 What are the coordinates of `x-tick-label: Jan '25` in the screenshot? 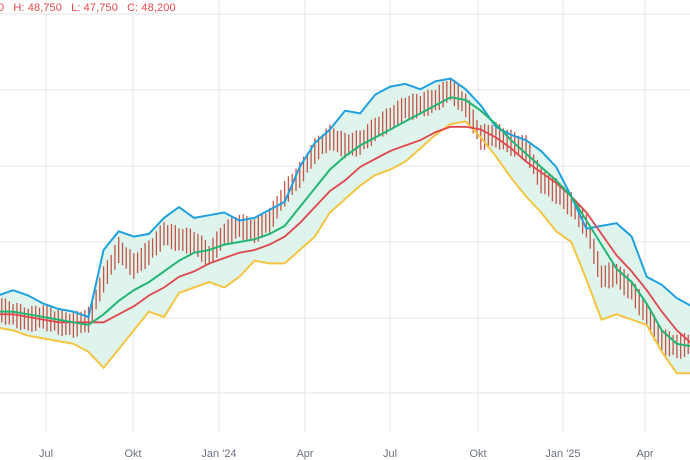 It's located at (562, 454).